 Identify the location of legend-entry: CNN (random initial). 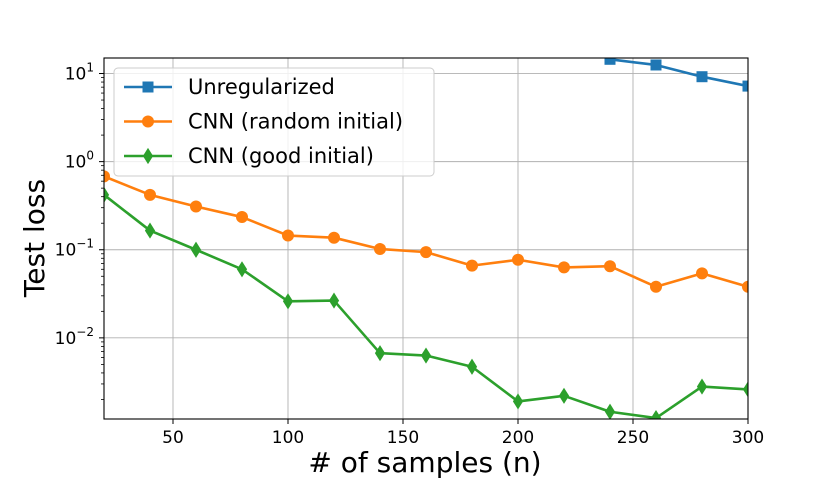
(263, 122).